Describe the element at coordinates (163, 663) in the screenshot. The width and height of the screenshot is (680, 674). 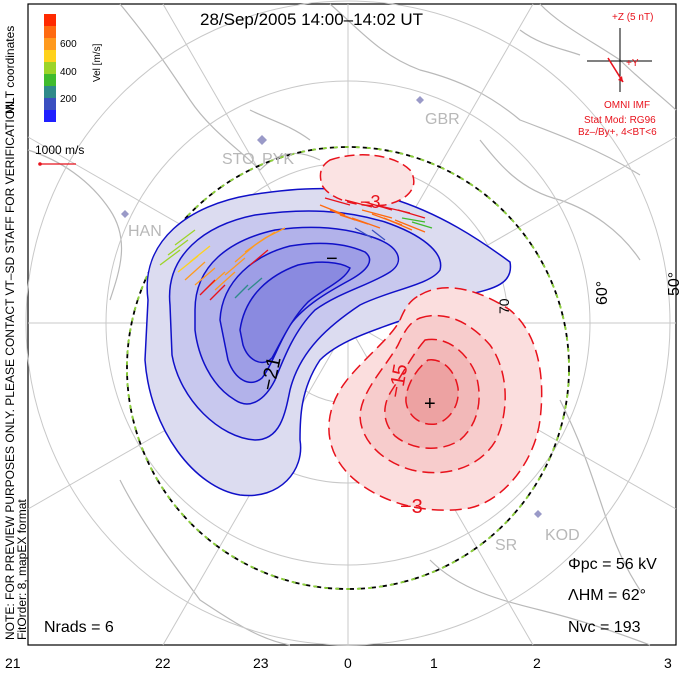
I see `mlt-tick-22: 22` at that location.